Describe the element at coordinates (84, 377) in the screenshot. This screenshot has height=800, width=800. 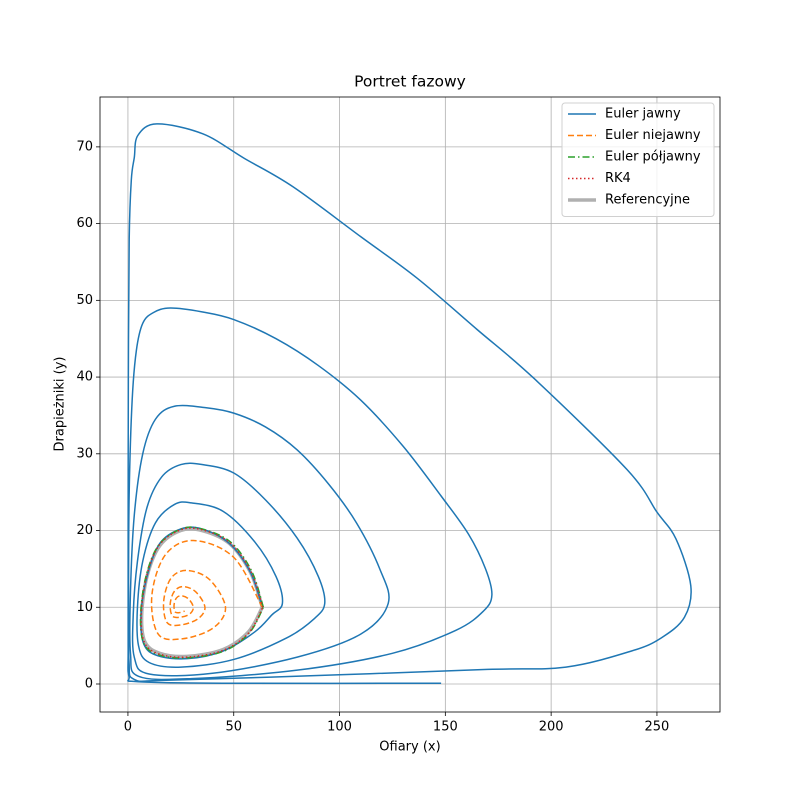
I see `y-tick-label: 40` at that location.